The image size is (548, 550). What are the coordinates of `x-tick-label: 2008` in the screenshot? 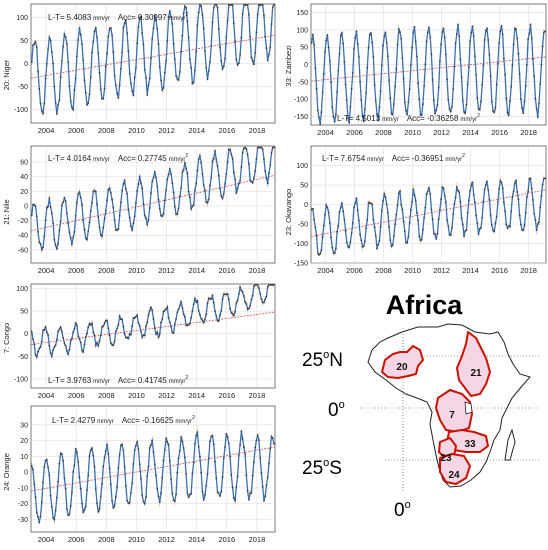 It's located at (383, 270).